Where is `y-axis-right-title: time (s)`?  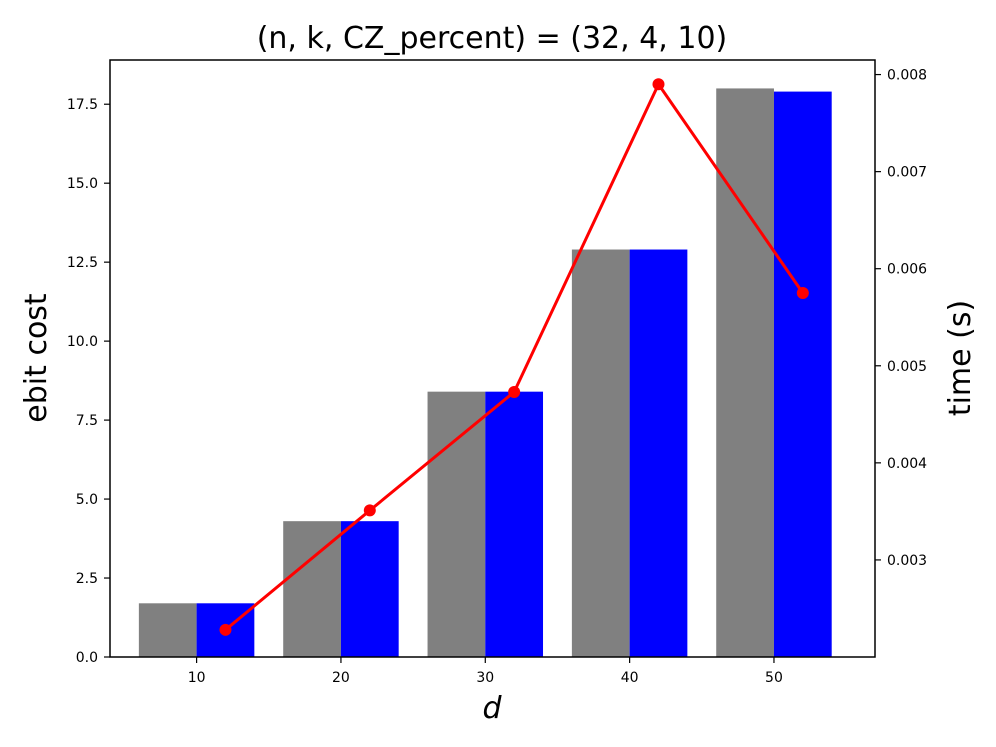 y-axis-right-title: time (s) is located at coordinates (960, 358).